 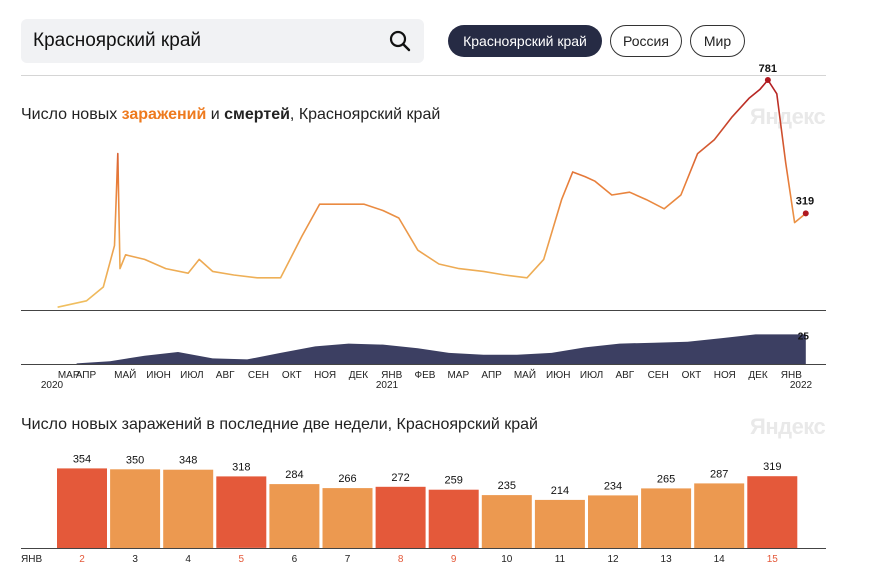 I want to click on search-icon, so click(x=400, y=41).